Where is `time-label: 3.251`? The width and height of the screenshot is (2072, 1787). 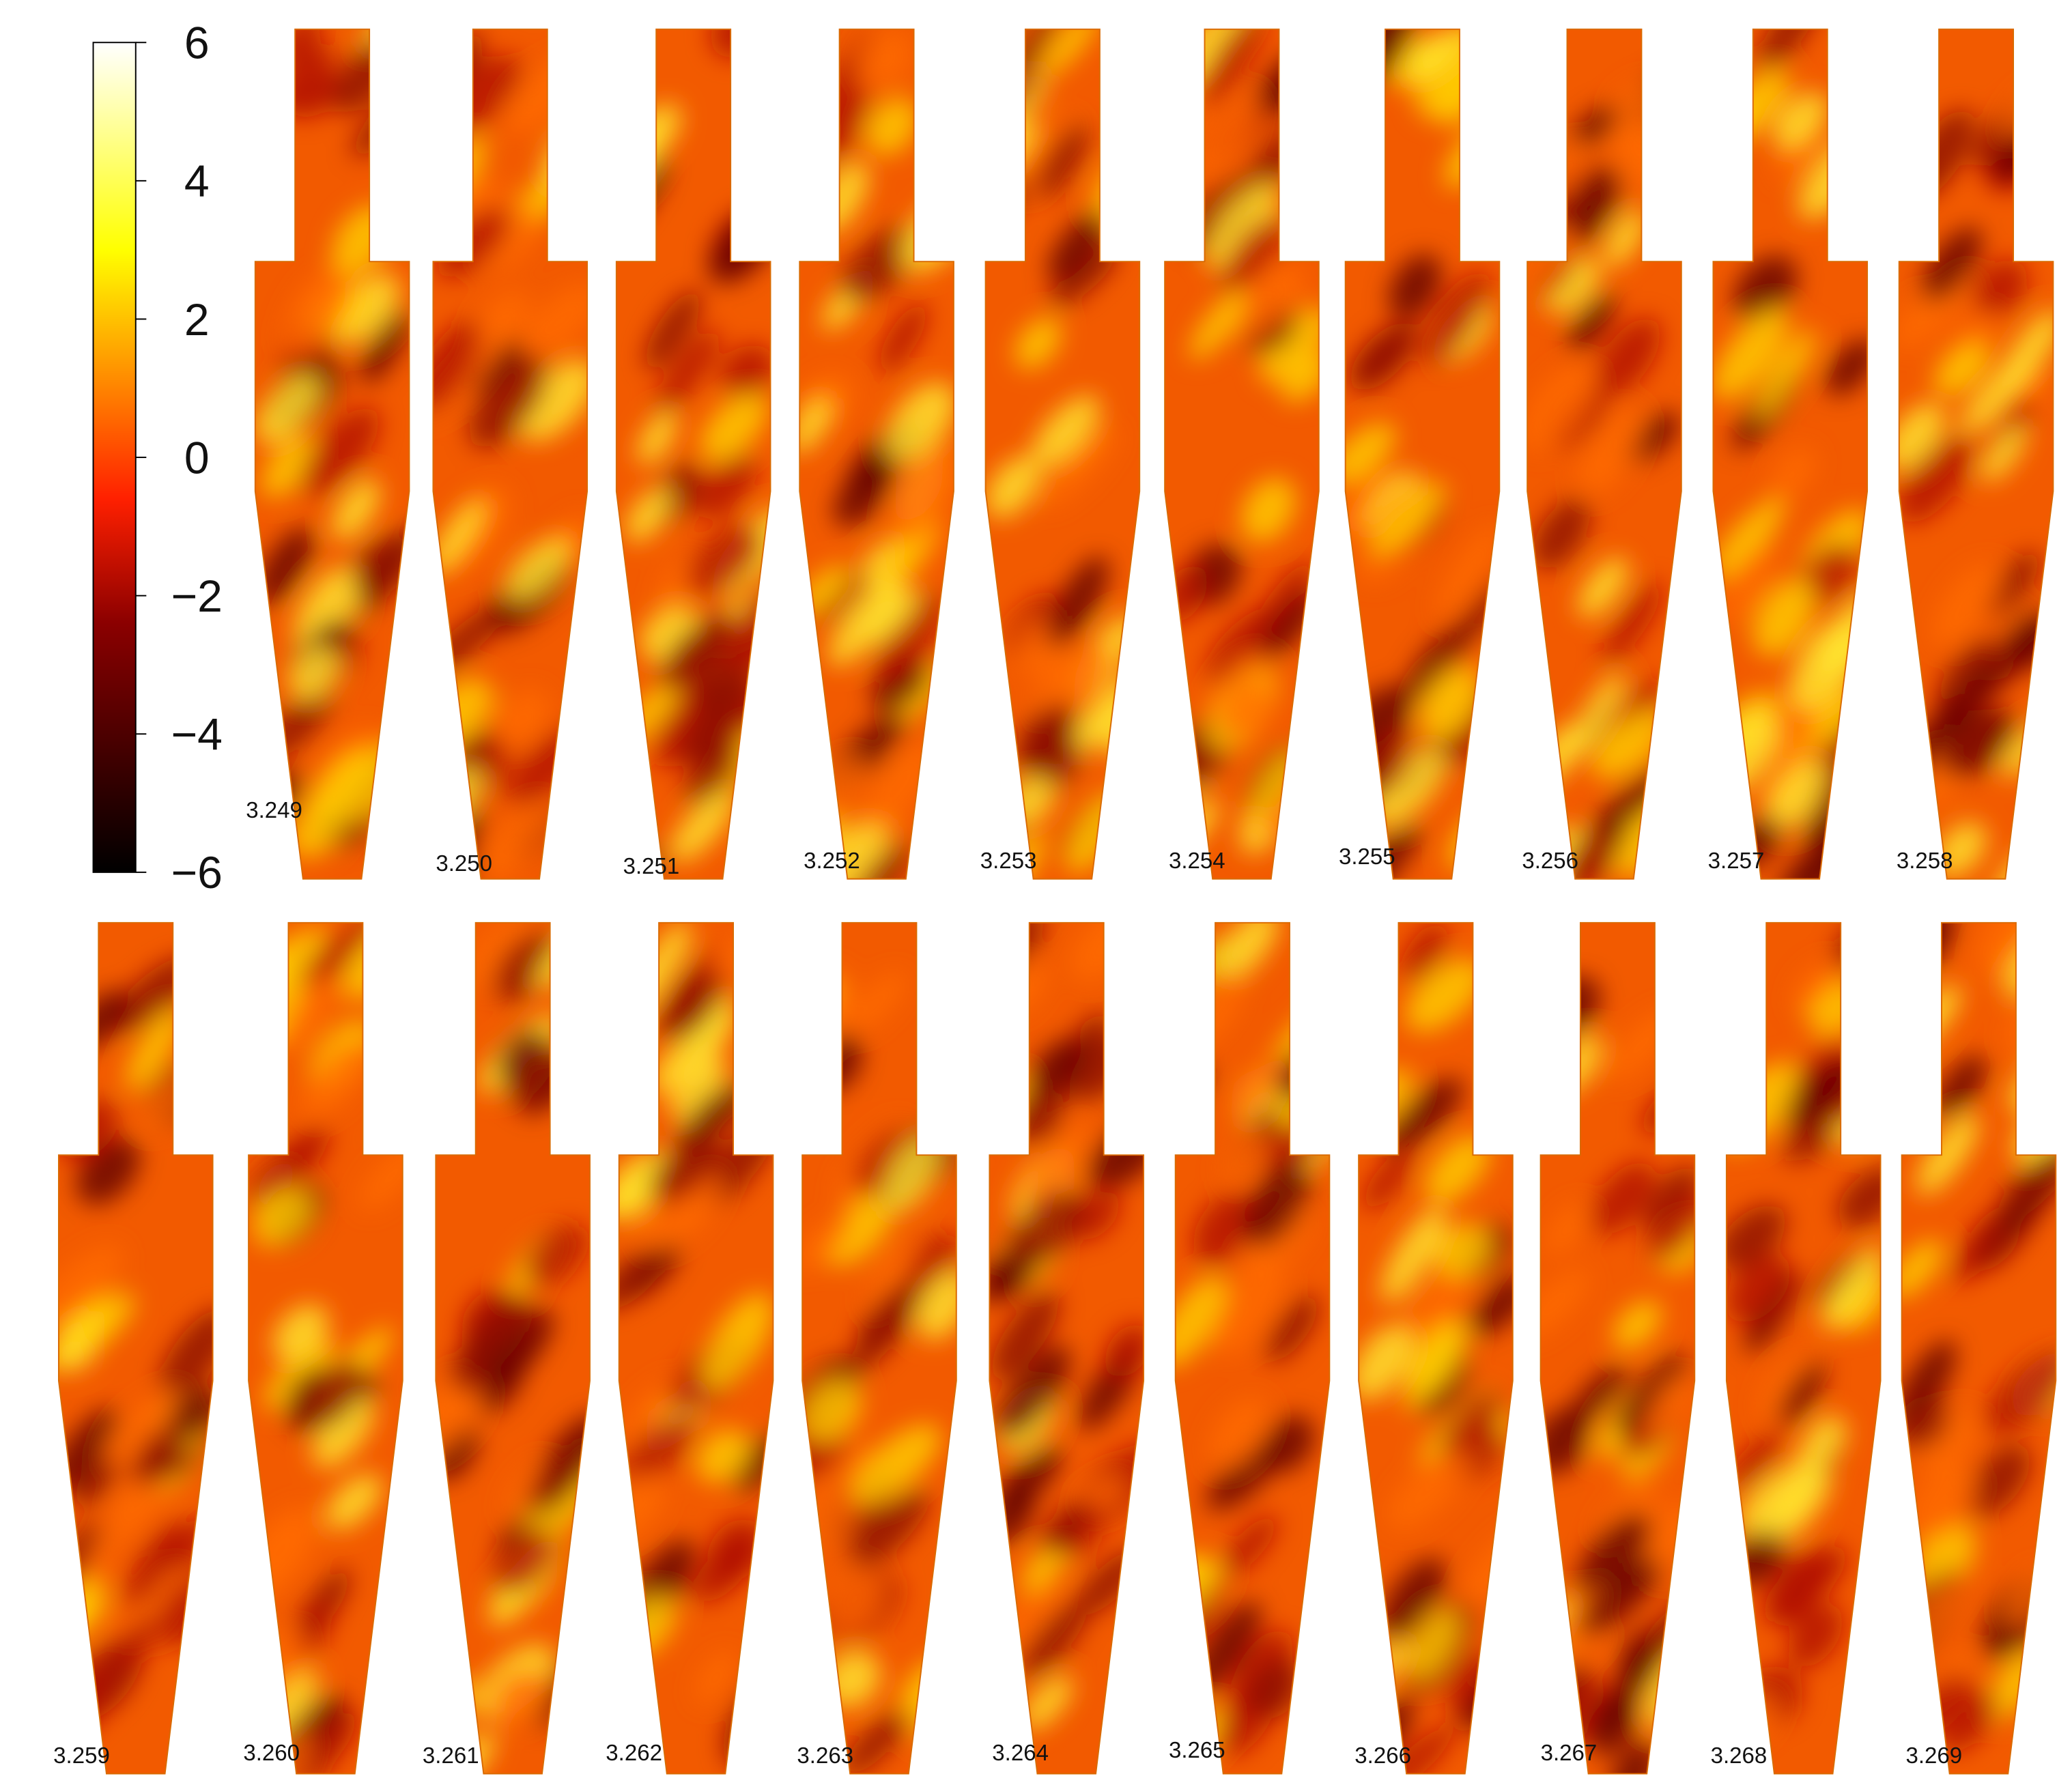
time-label: 3.251 is located at coordinates (651, 866).